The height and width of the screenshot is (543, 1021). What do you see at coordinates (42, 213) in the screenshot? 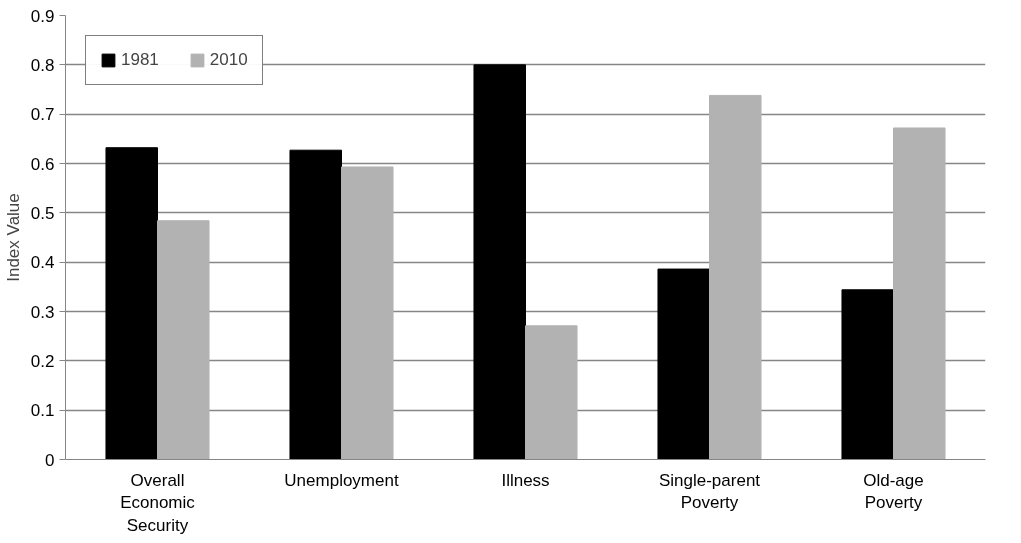
I see `y-tick-label: 0.5` at bounding box center [42, 213].